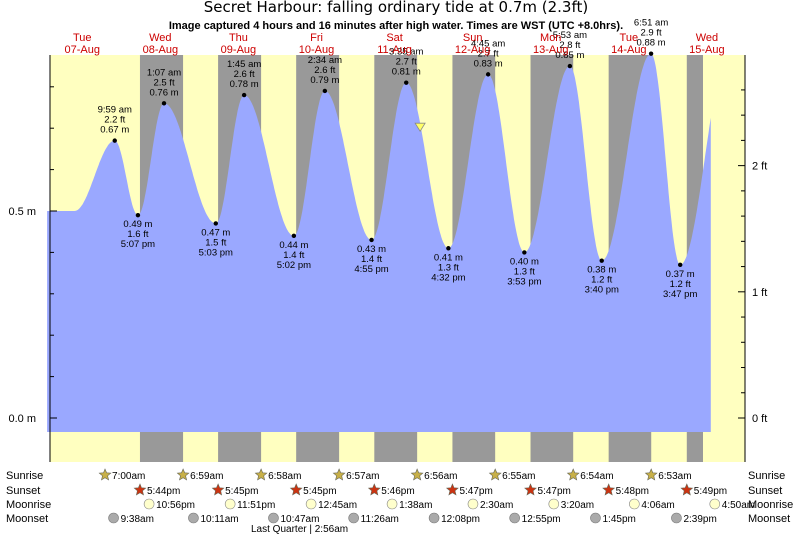 The image size is (793, 537). Describe the element at coordinates (163, 82) in the screenshot. I see `high-label: 2.5 ft` at that location.